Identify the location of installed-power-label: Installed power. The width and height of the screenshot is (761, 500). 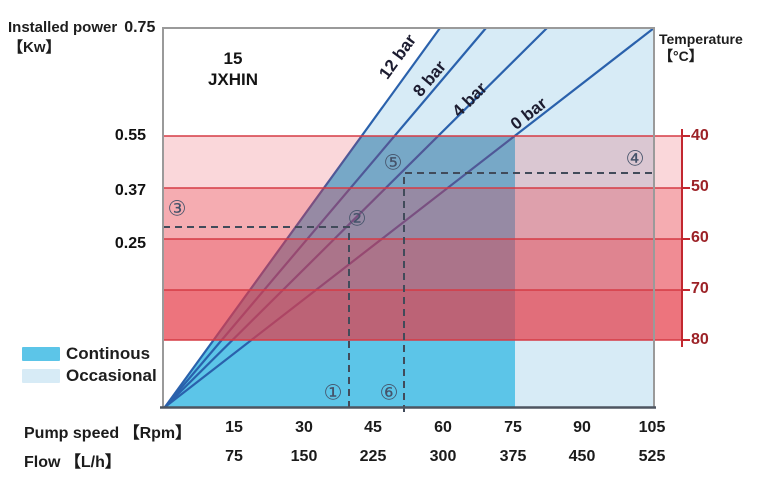
(63, 27).